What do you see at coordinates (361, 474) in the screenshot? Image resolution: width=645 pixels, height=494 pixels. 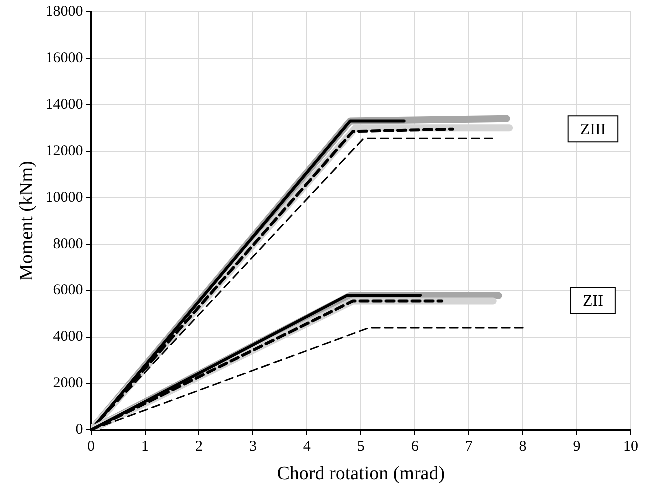 I see `x-axis-title: Chord rotation (mrad)` at bounding box center [361, 474].